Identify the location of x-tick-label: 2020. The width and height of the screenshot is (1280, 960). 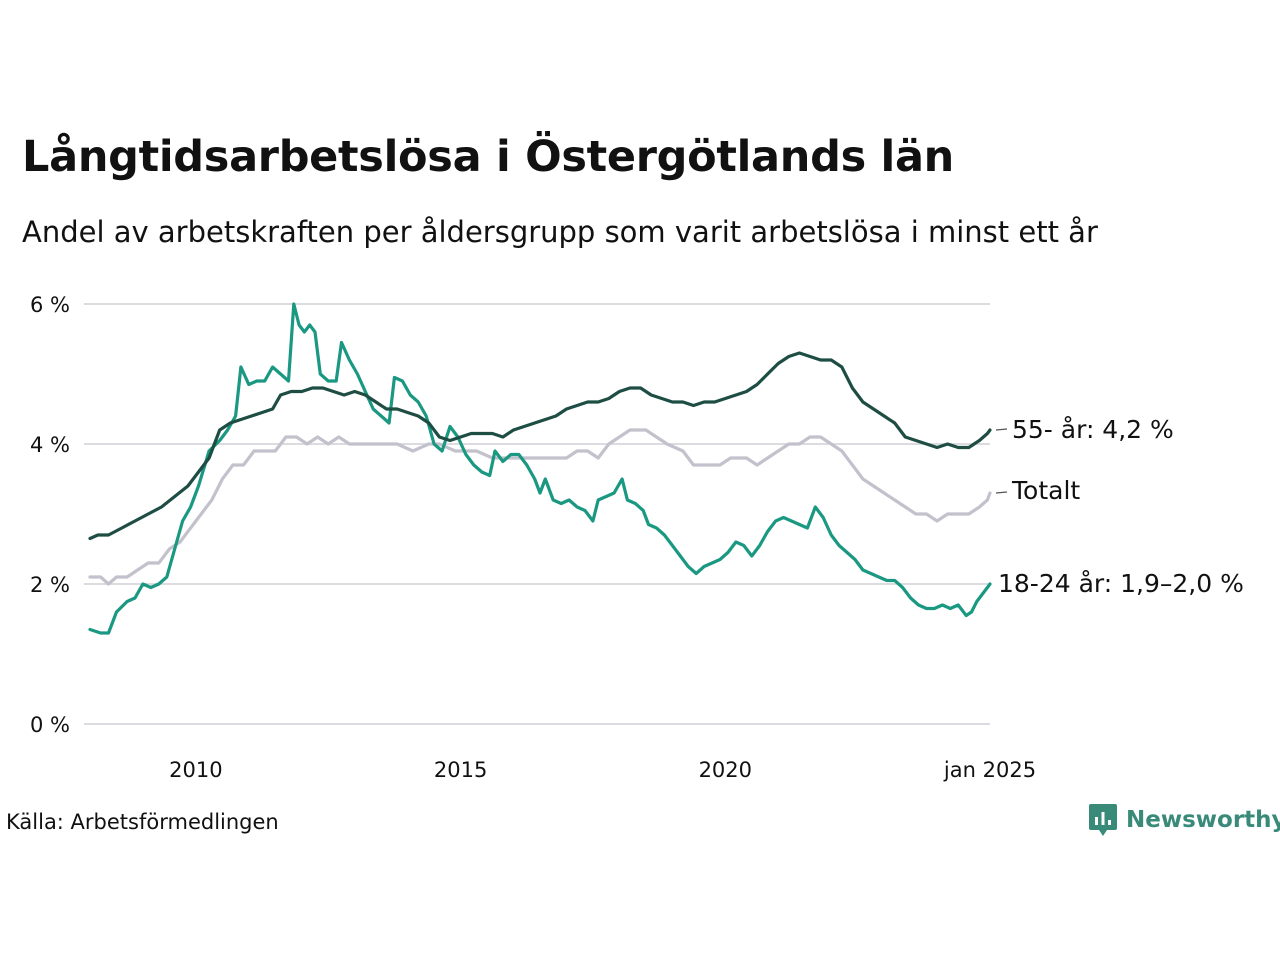
(725, 770).